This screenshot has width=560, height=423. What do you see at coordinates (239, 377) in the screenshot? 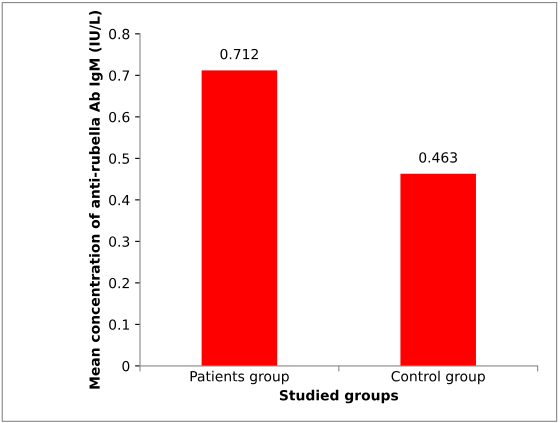
I see `x-tick-label: Patients group` at bounding box center [239, 377].